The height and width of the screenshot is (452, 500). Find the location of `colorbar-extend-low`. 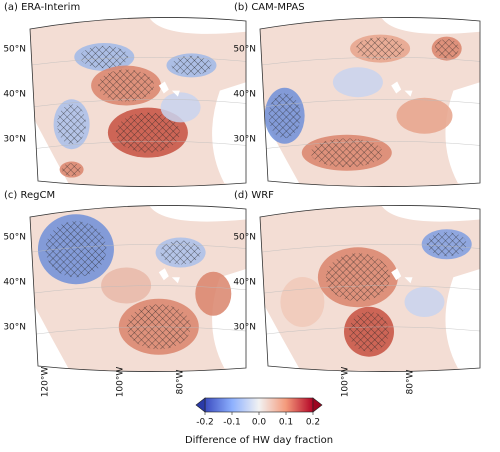

colorbar-extend-low is located at coordinates (200, 405).